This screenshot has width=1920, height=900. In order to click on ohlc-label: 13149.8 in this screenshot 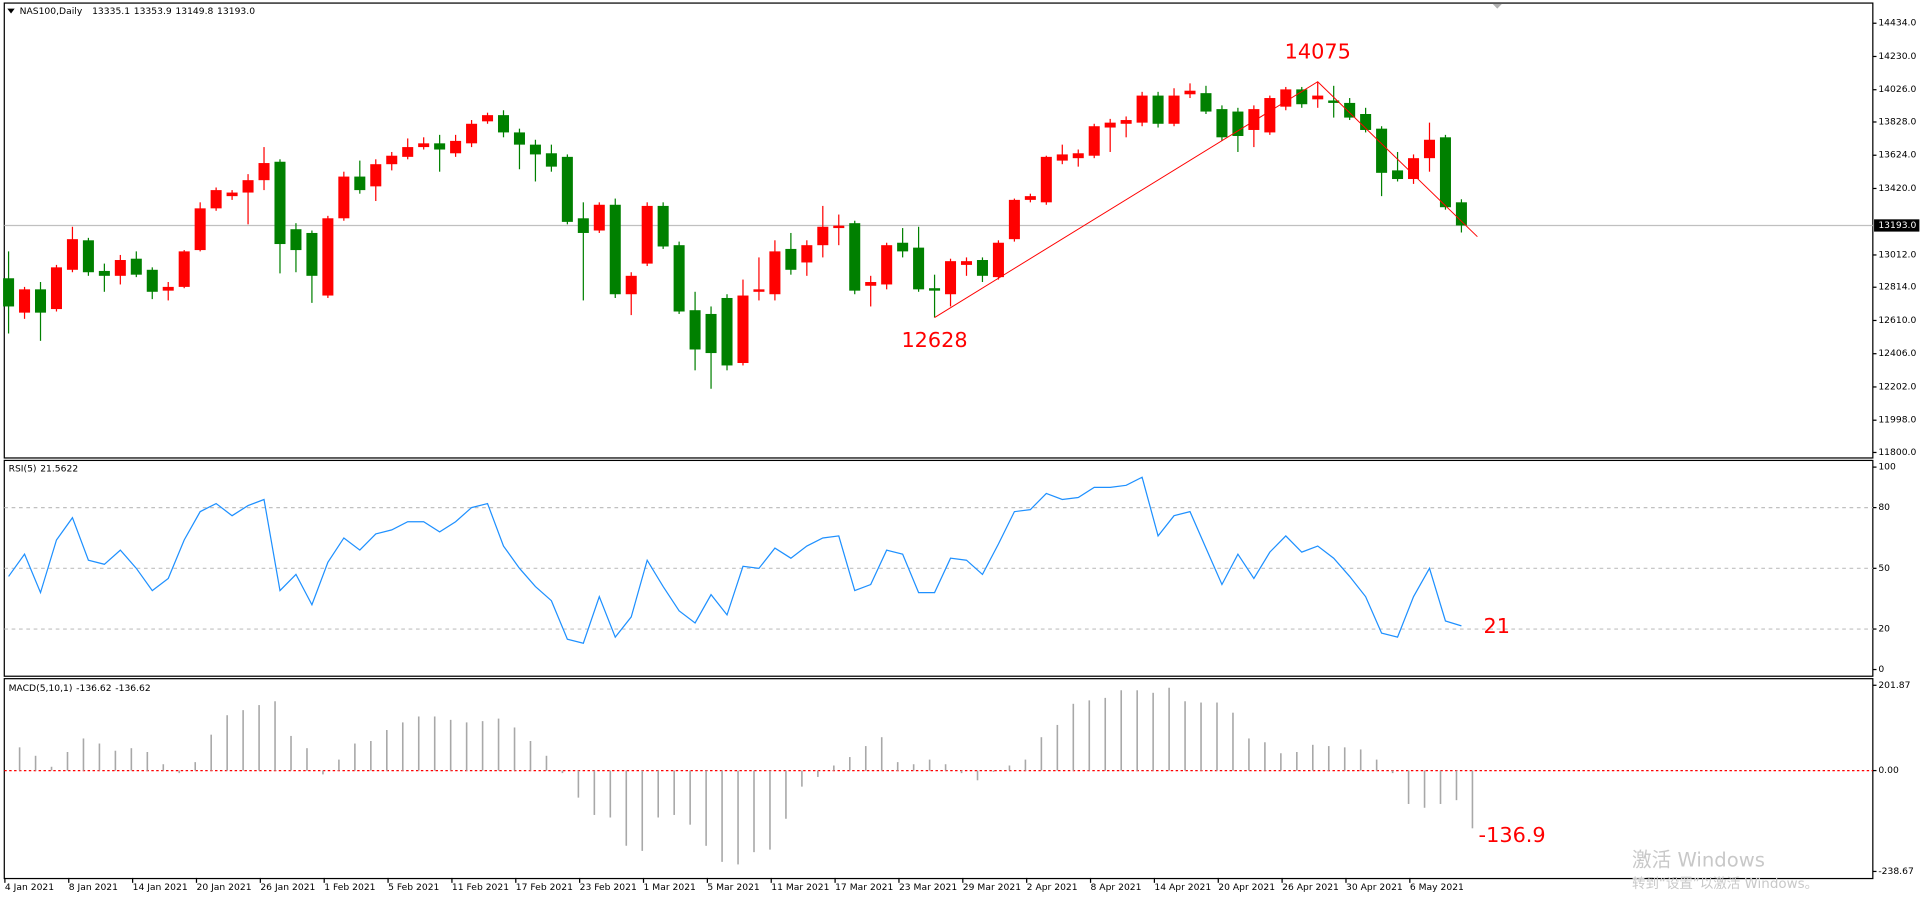, I will do `click(194, 11)`.